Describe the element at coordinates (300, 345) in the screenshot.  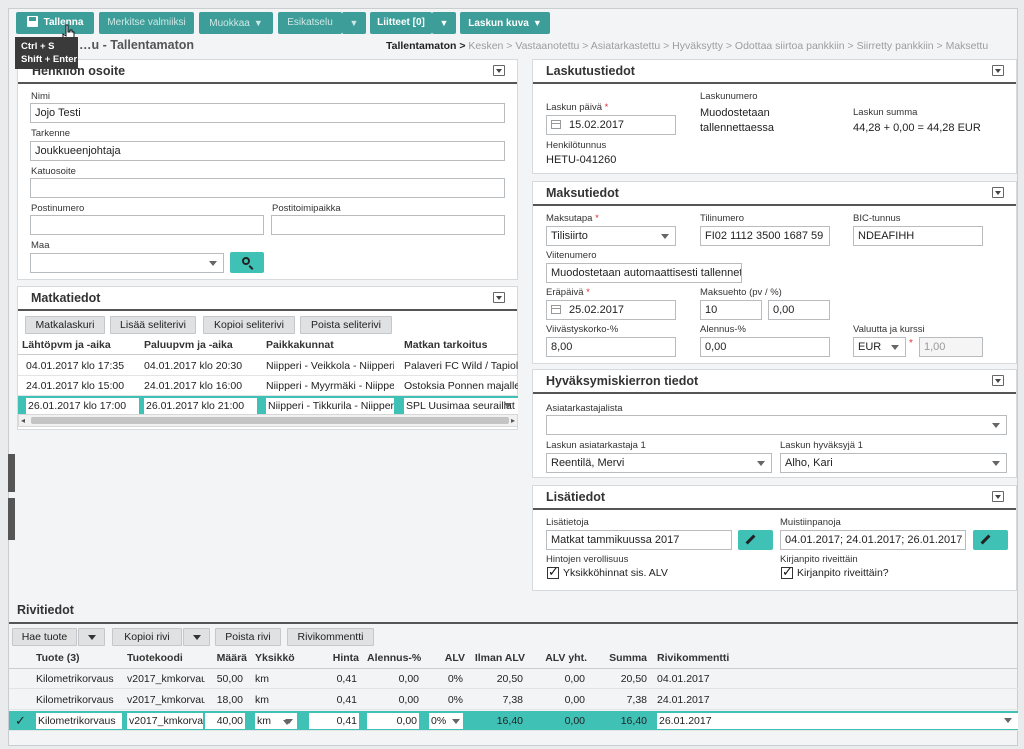
I see `column-header: Paikkakunnat` at that location.